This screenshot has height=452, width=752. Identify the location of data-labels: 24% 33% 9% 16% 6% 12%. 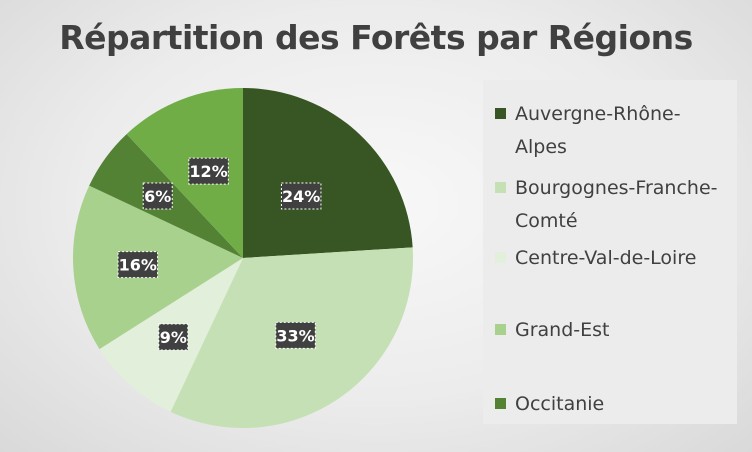
(219, 254).